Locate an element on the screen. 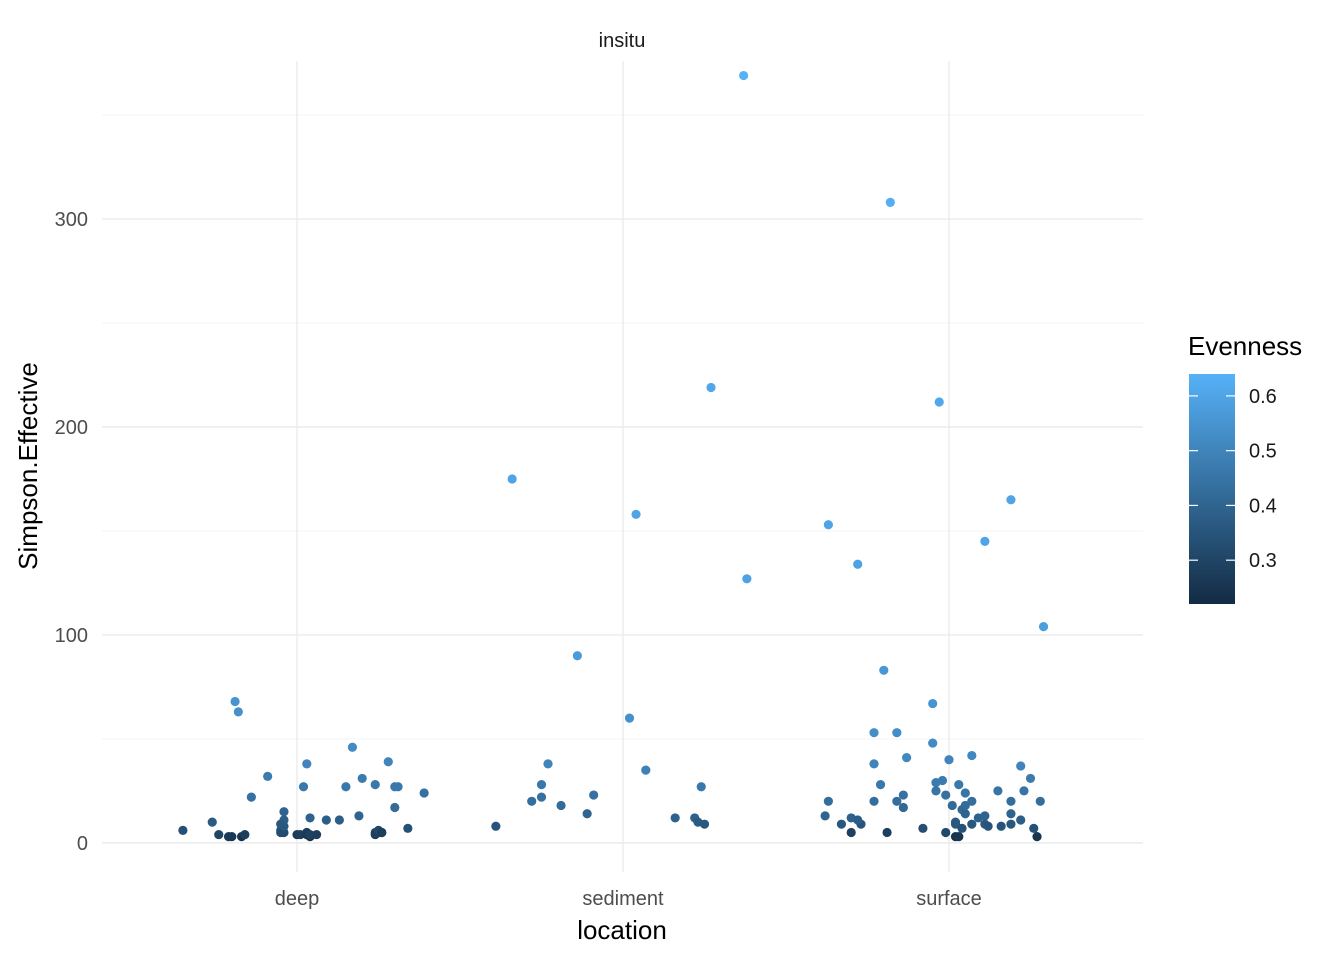  facet-strip-label: insitu is located at coordinates (622, 41).